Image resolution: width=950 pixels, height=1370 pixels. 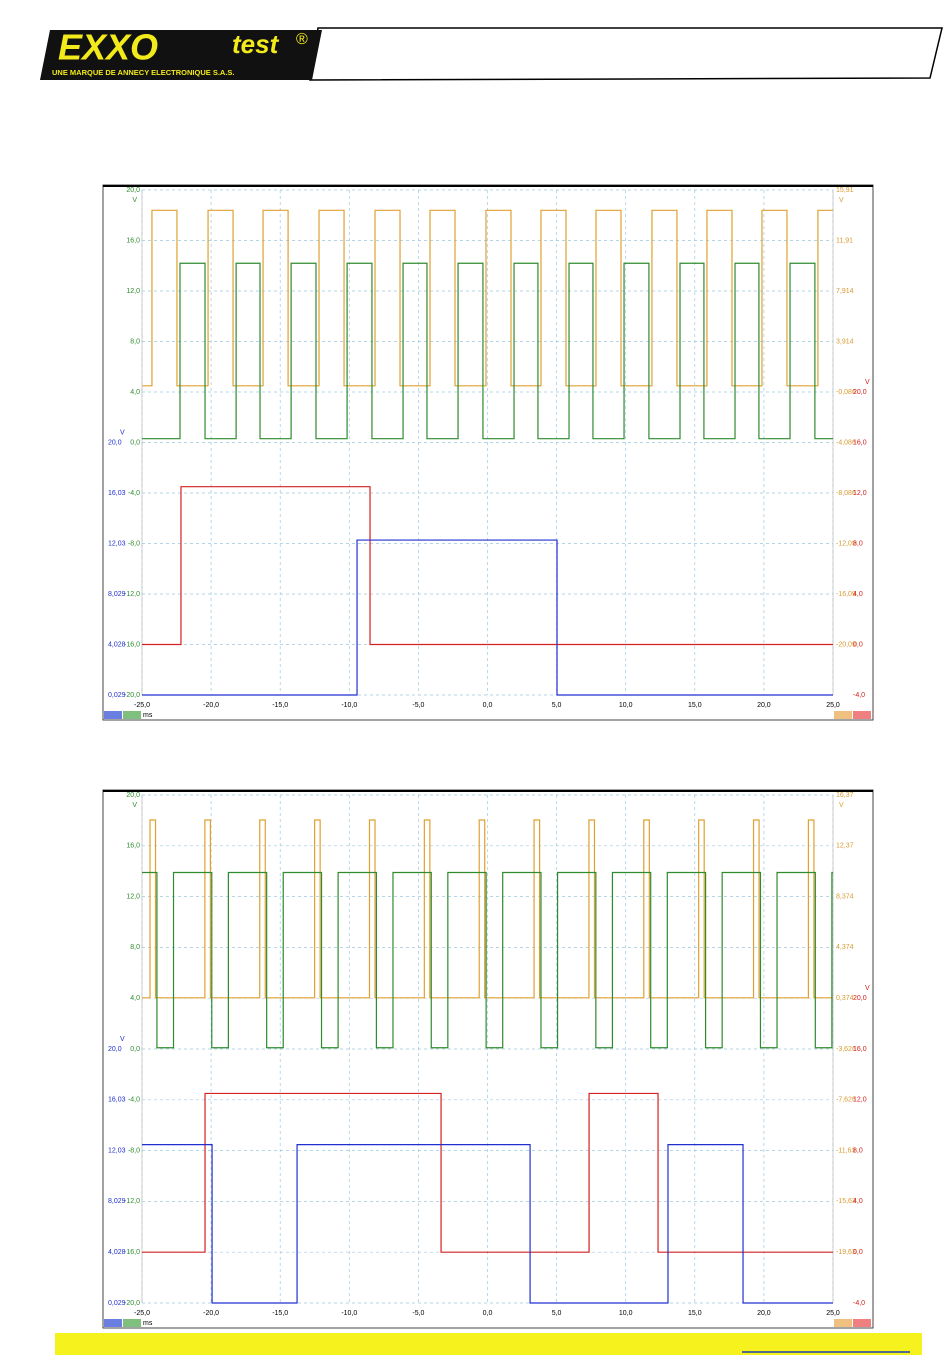 What do you see at coordinates (349, 1313) in the screenshot?
I see `x-tick-label: -10,0` at bounding box center [349, 1313].